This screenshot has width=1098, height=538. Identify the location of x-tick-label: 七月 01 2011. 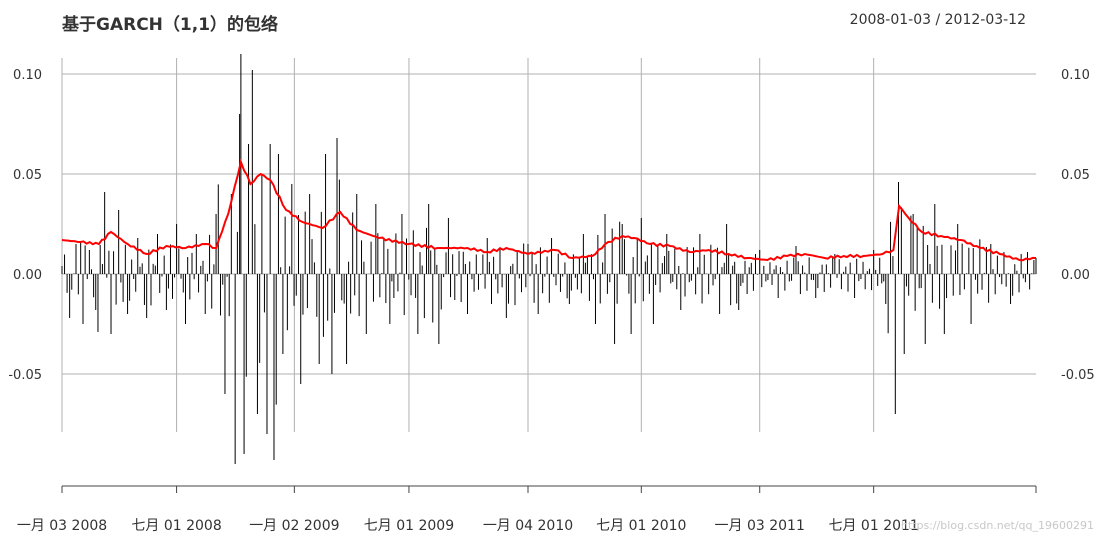
(873, 526).